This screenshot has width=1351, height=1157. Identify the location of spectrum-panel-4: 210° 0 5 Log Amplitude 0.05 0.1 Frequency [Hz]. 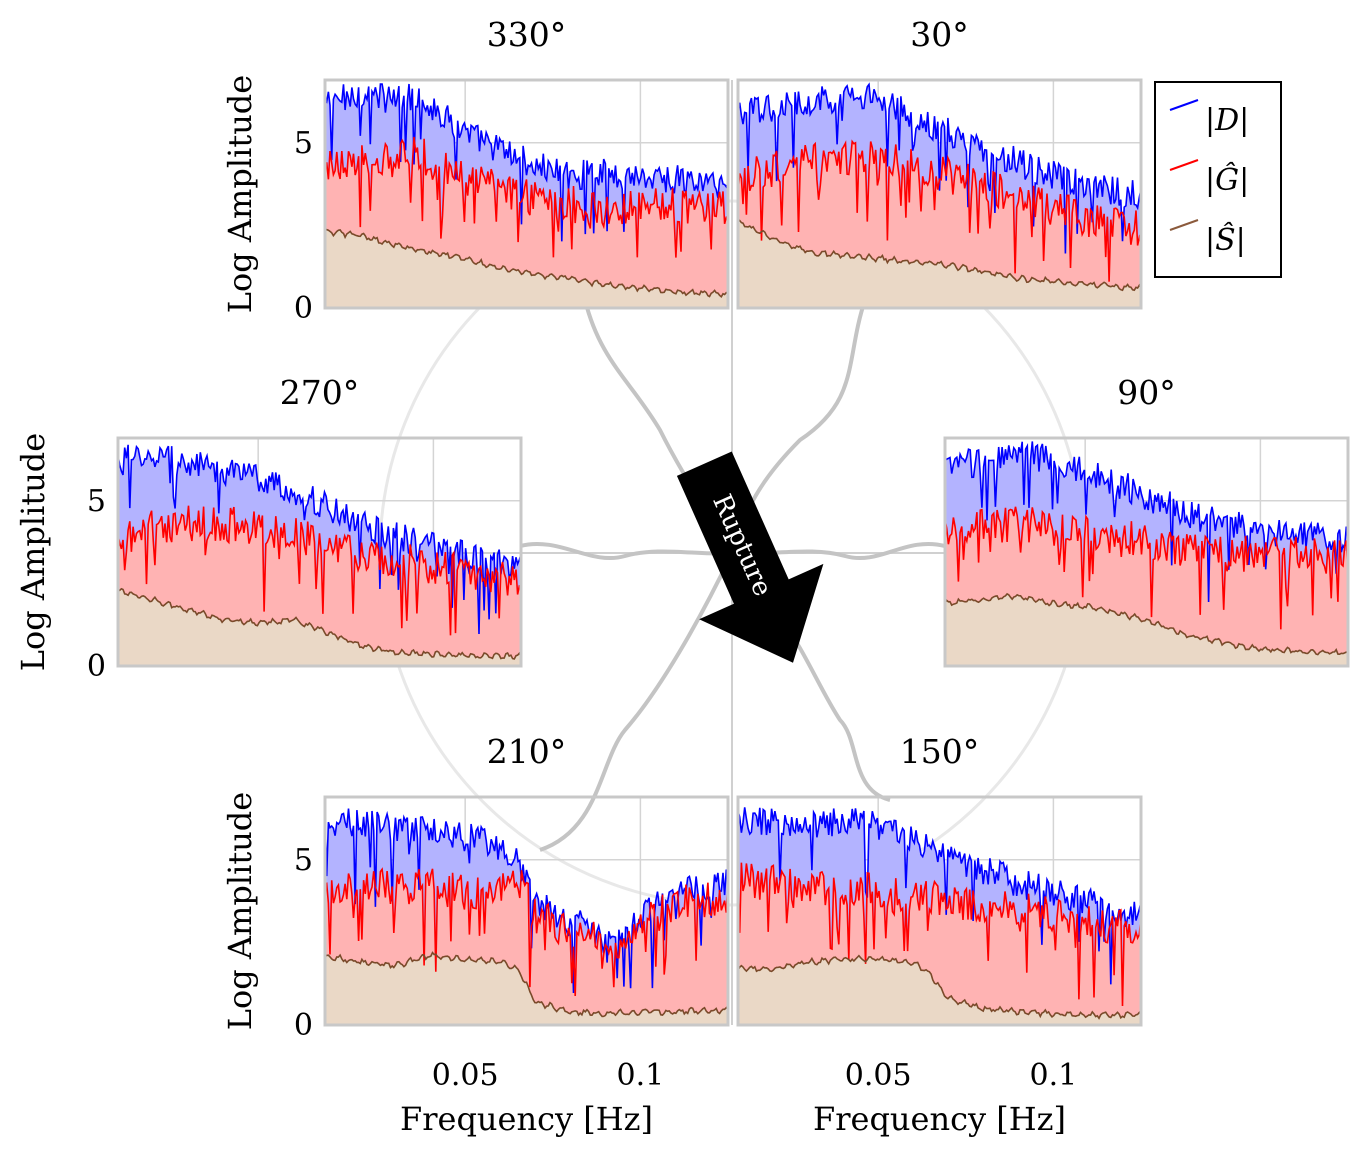
(475, 935).